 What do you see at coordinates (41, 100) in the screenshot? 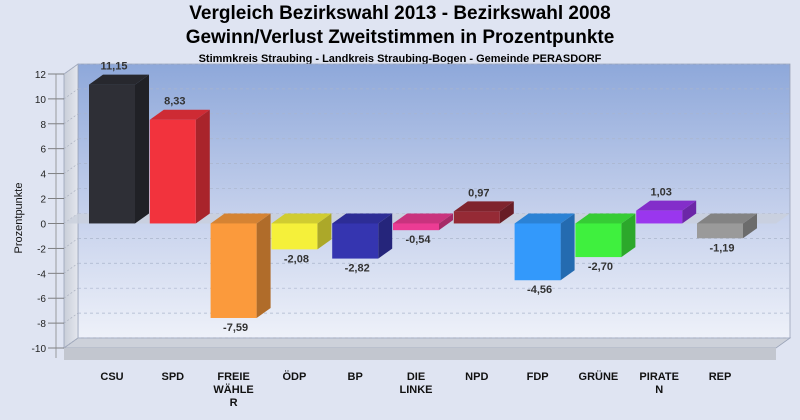
I see `y-tick-label: 10` at bounding box center [41, 100].